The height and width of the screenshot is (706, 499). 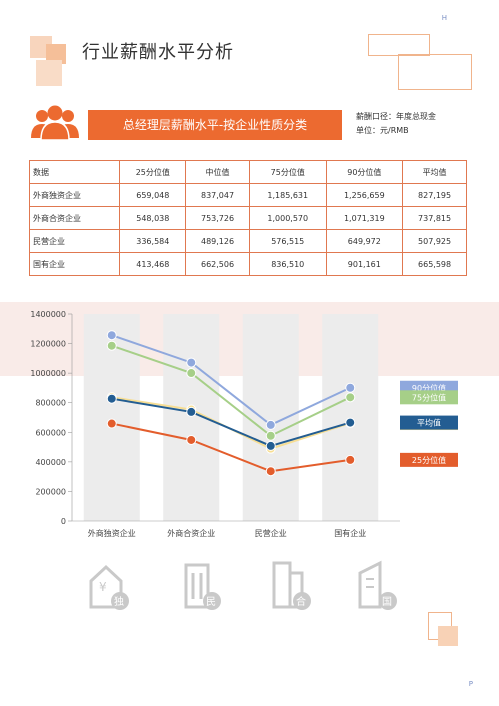 I want to click on y-tick-label: 1200000, so click(x=48, y=344).